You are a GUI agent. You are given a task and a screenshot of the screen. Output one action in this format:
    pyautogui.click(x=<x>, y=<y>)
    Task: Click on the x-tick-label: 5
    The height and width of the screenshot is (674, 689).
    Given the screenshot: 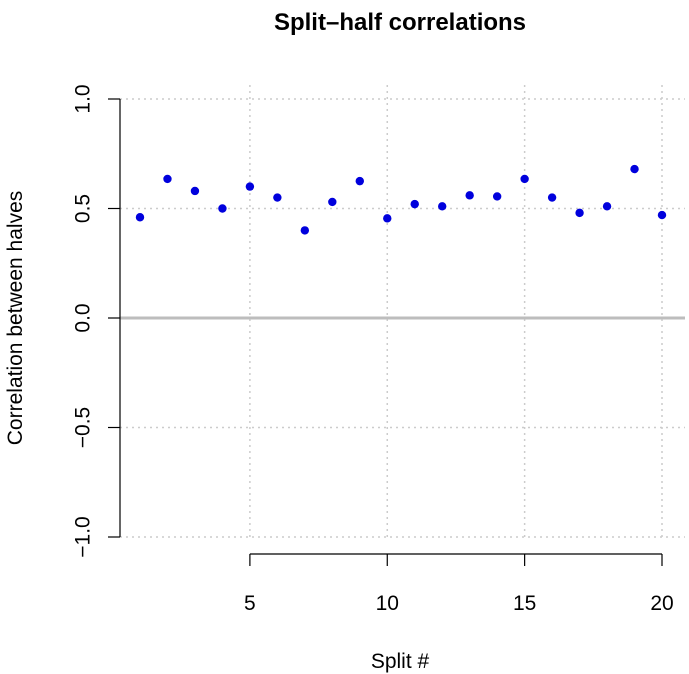 What is the action you would take?
    pyautogui.click(x=250, y=603)
    